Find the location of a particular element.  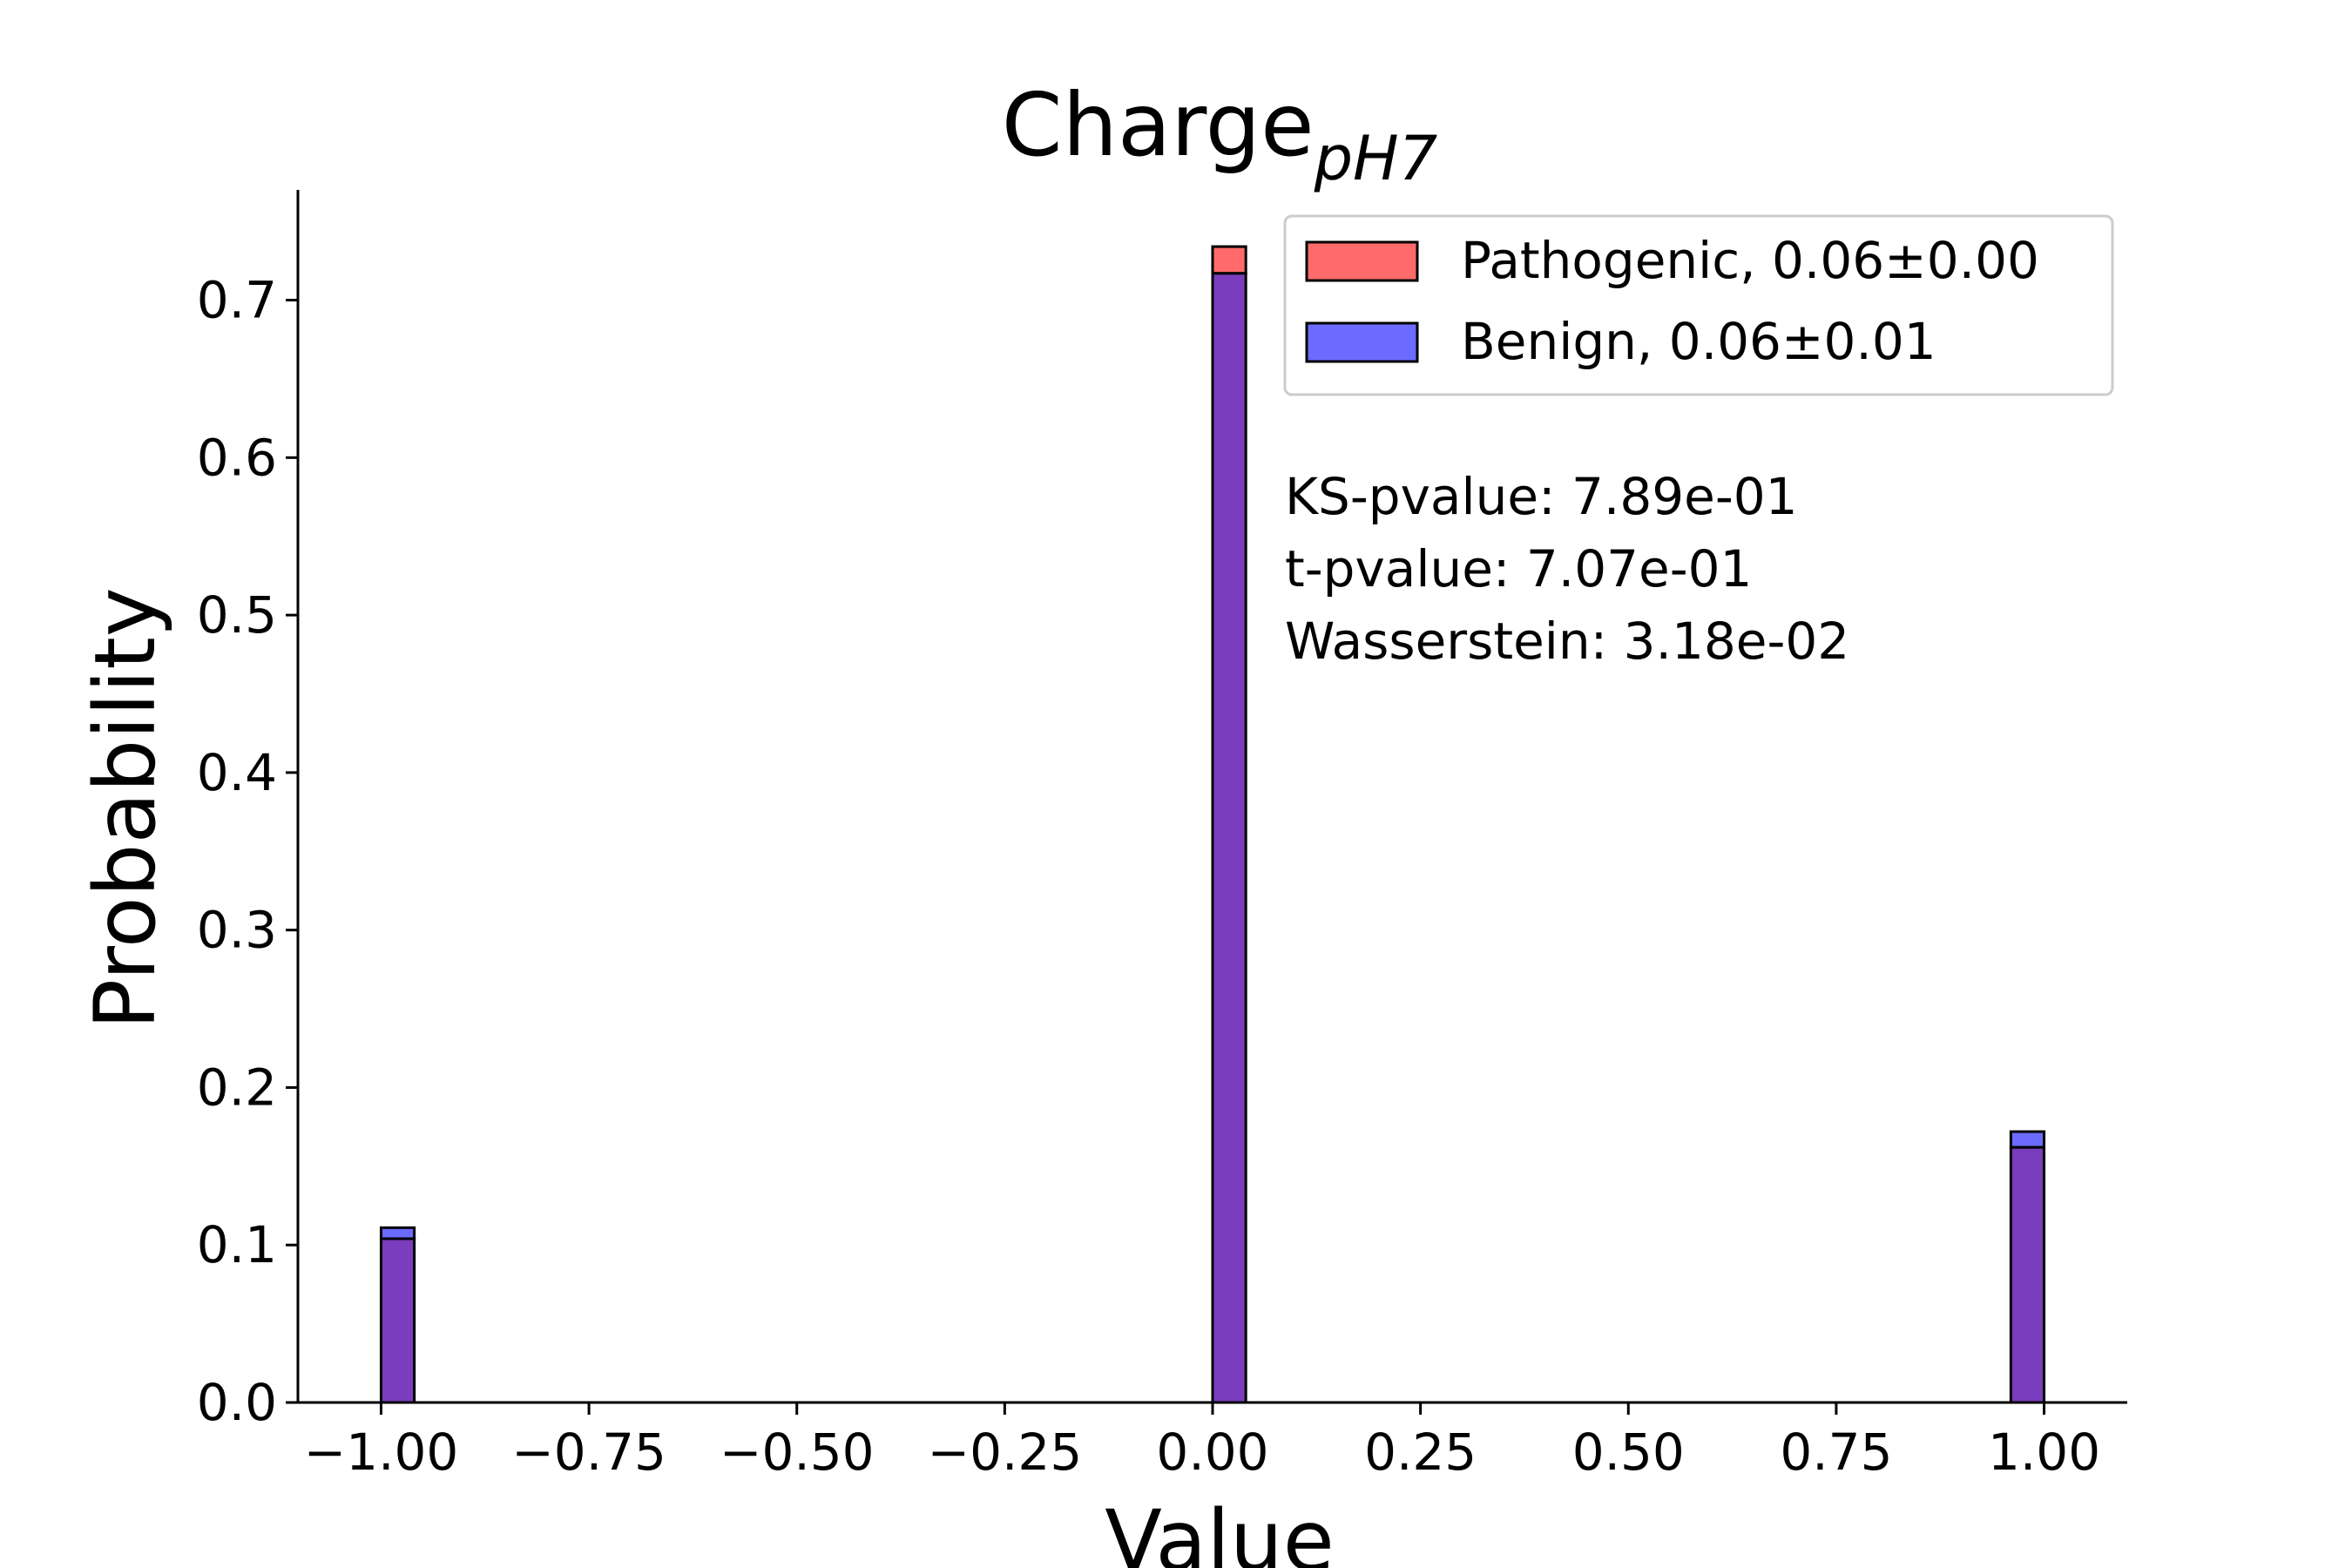

y-tick-label: 0.0 is located at coordinates (237, 1402).